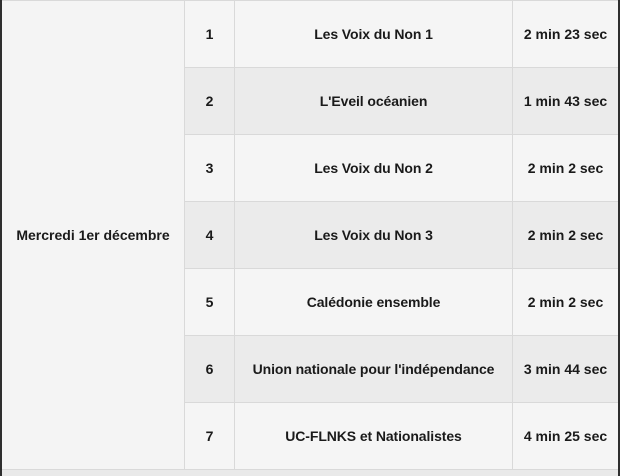  What do you see at coordinates (373, 235) in the screenshot?
I see `name-cell: Les Voix du Non 3` at bounding box center [373, 235].